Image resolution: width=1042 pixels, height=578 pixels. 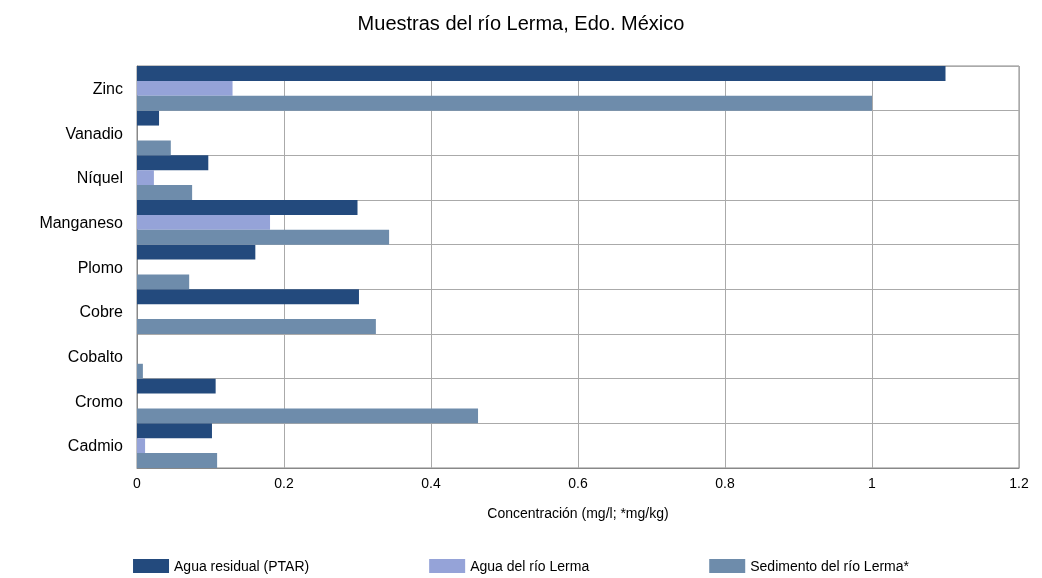 What do you see at coordinates (137, 483) in the screenshot?
I see `x-tick-label: 0` at bounding box center [137, 483].